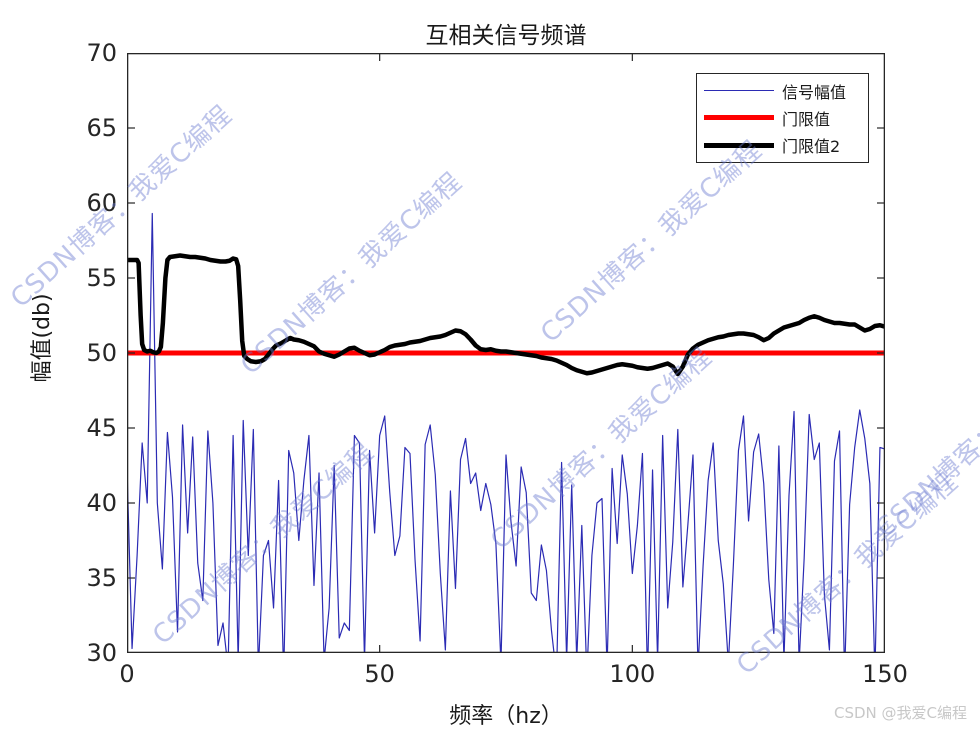  I want to click on y-tick-label: 70, so click(101, 53).